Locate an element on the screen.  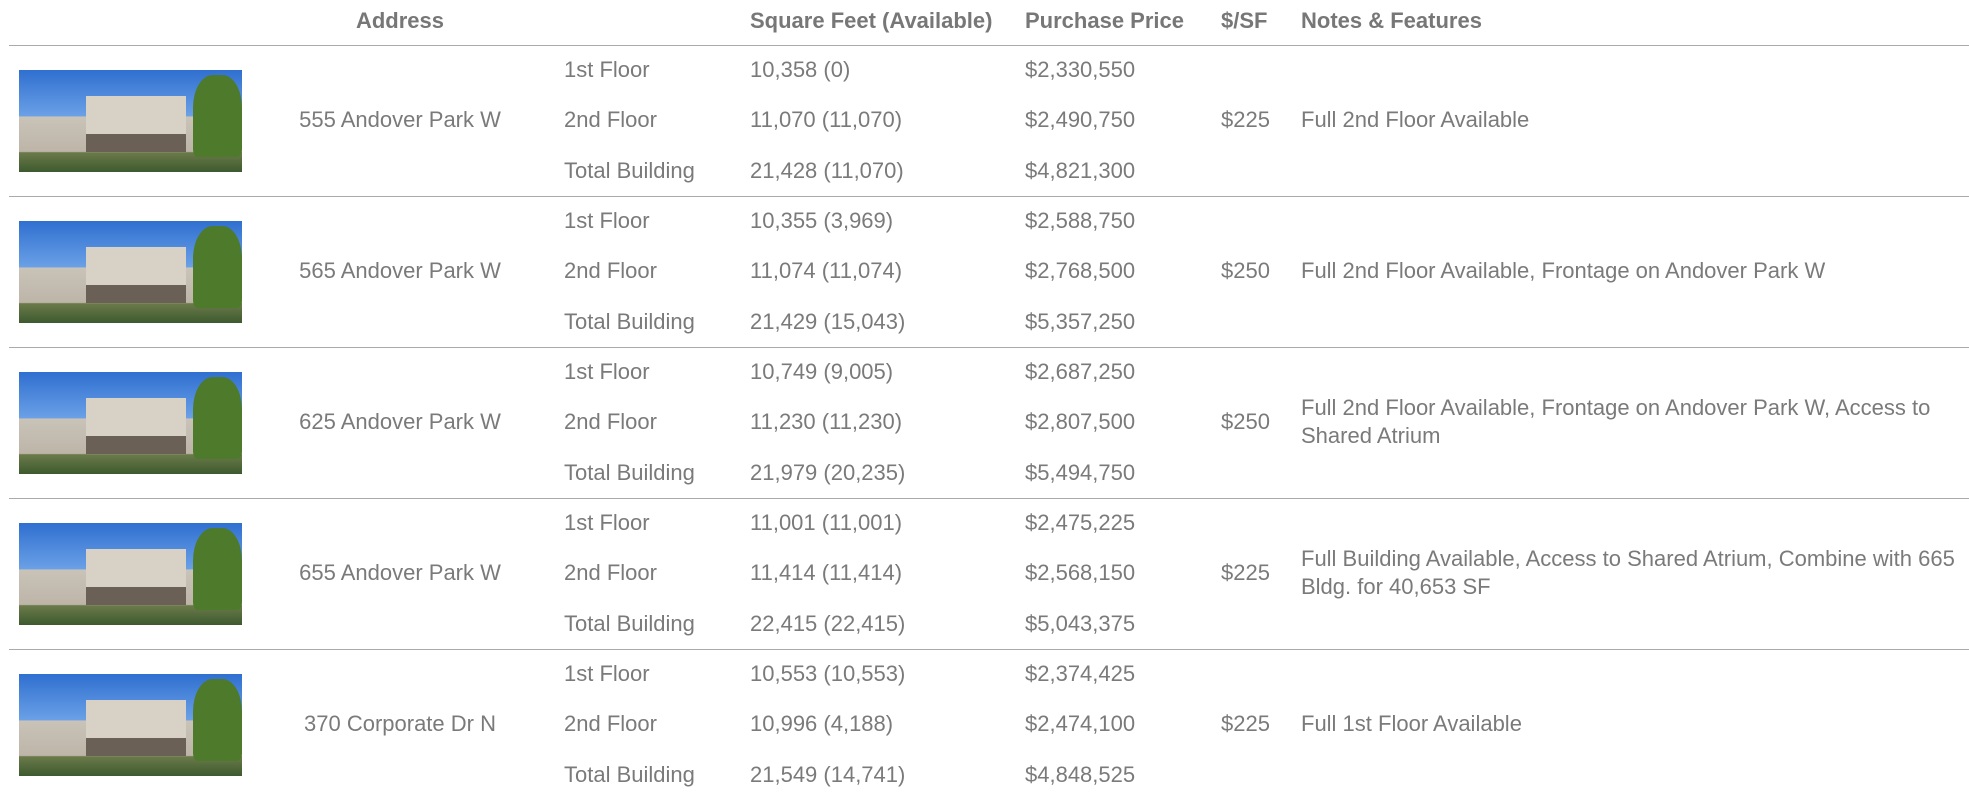
square-feet: 10,996 (4,188) is located at coordinates (822, 723).